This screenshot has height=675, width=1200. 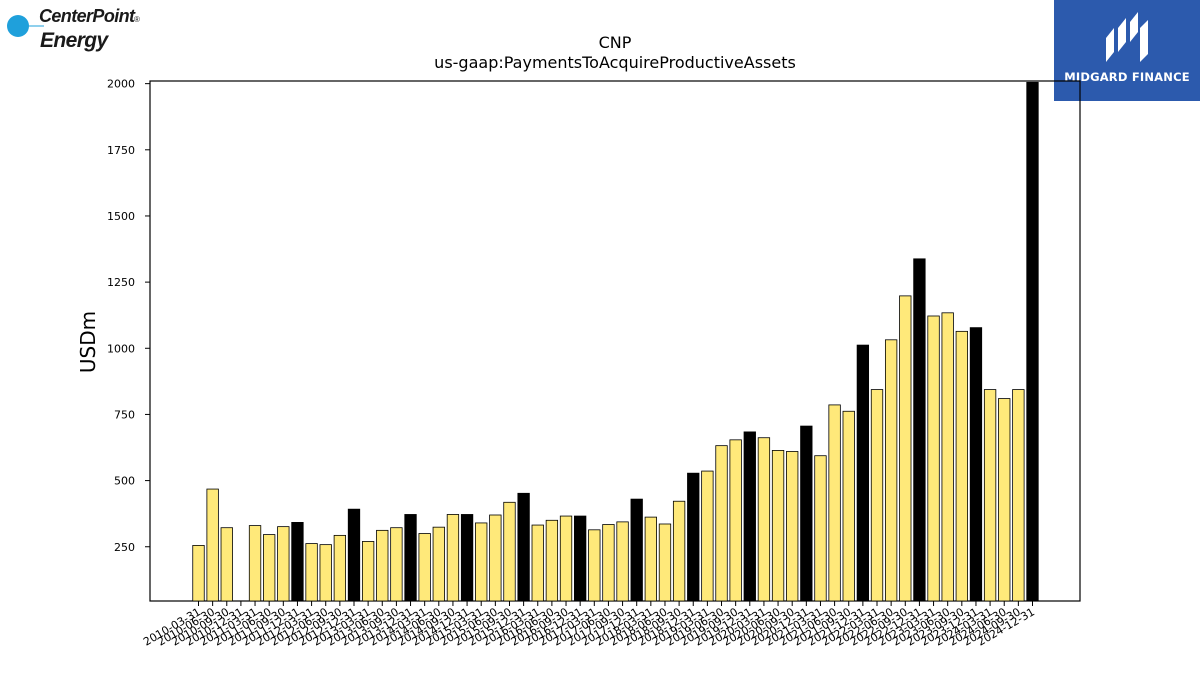 What do you see at coordinates (121, 84) in the screenshot?
I see `y-tick-label: 2000` at bounding box center [121, 84].